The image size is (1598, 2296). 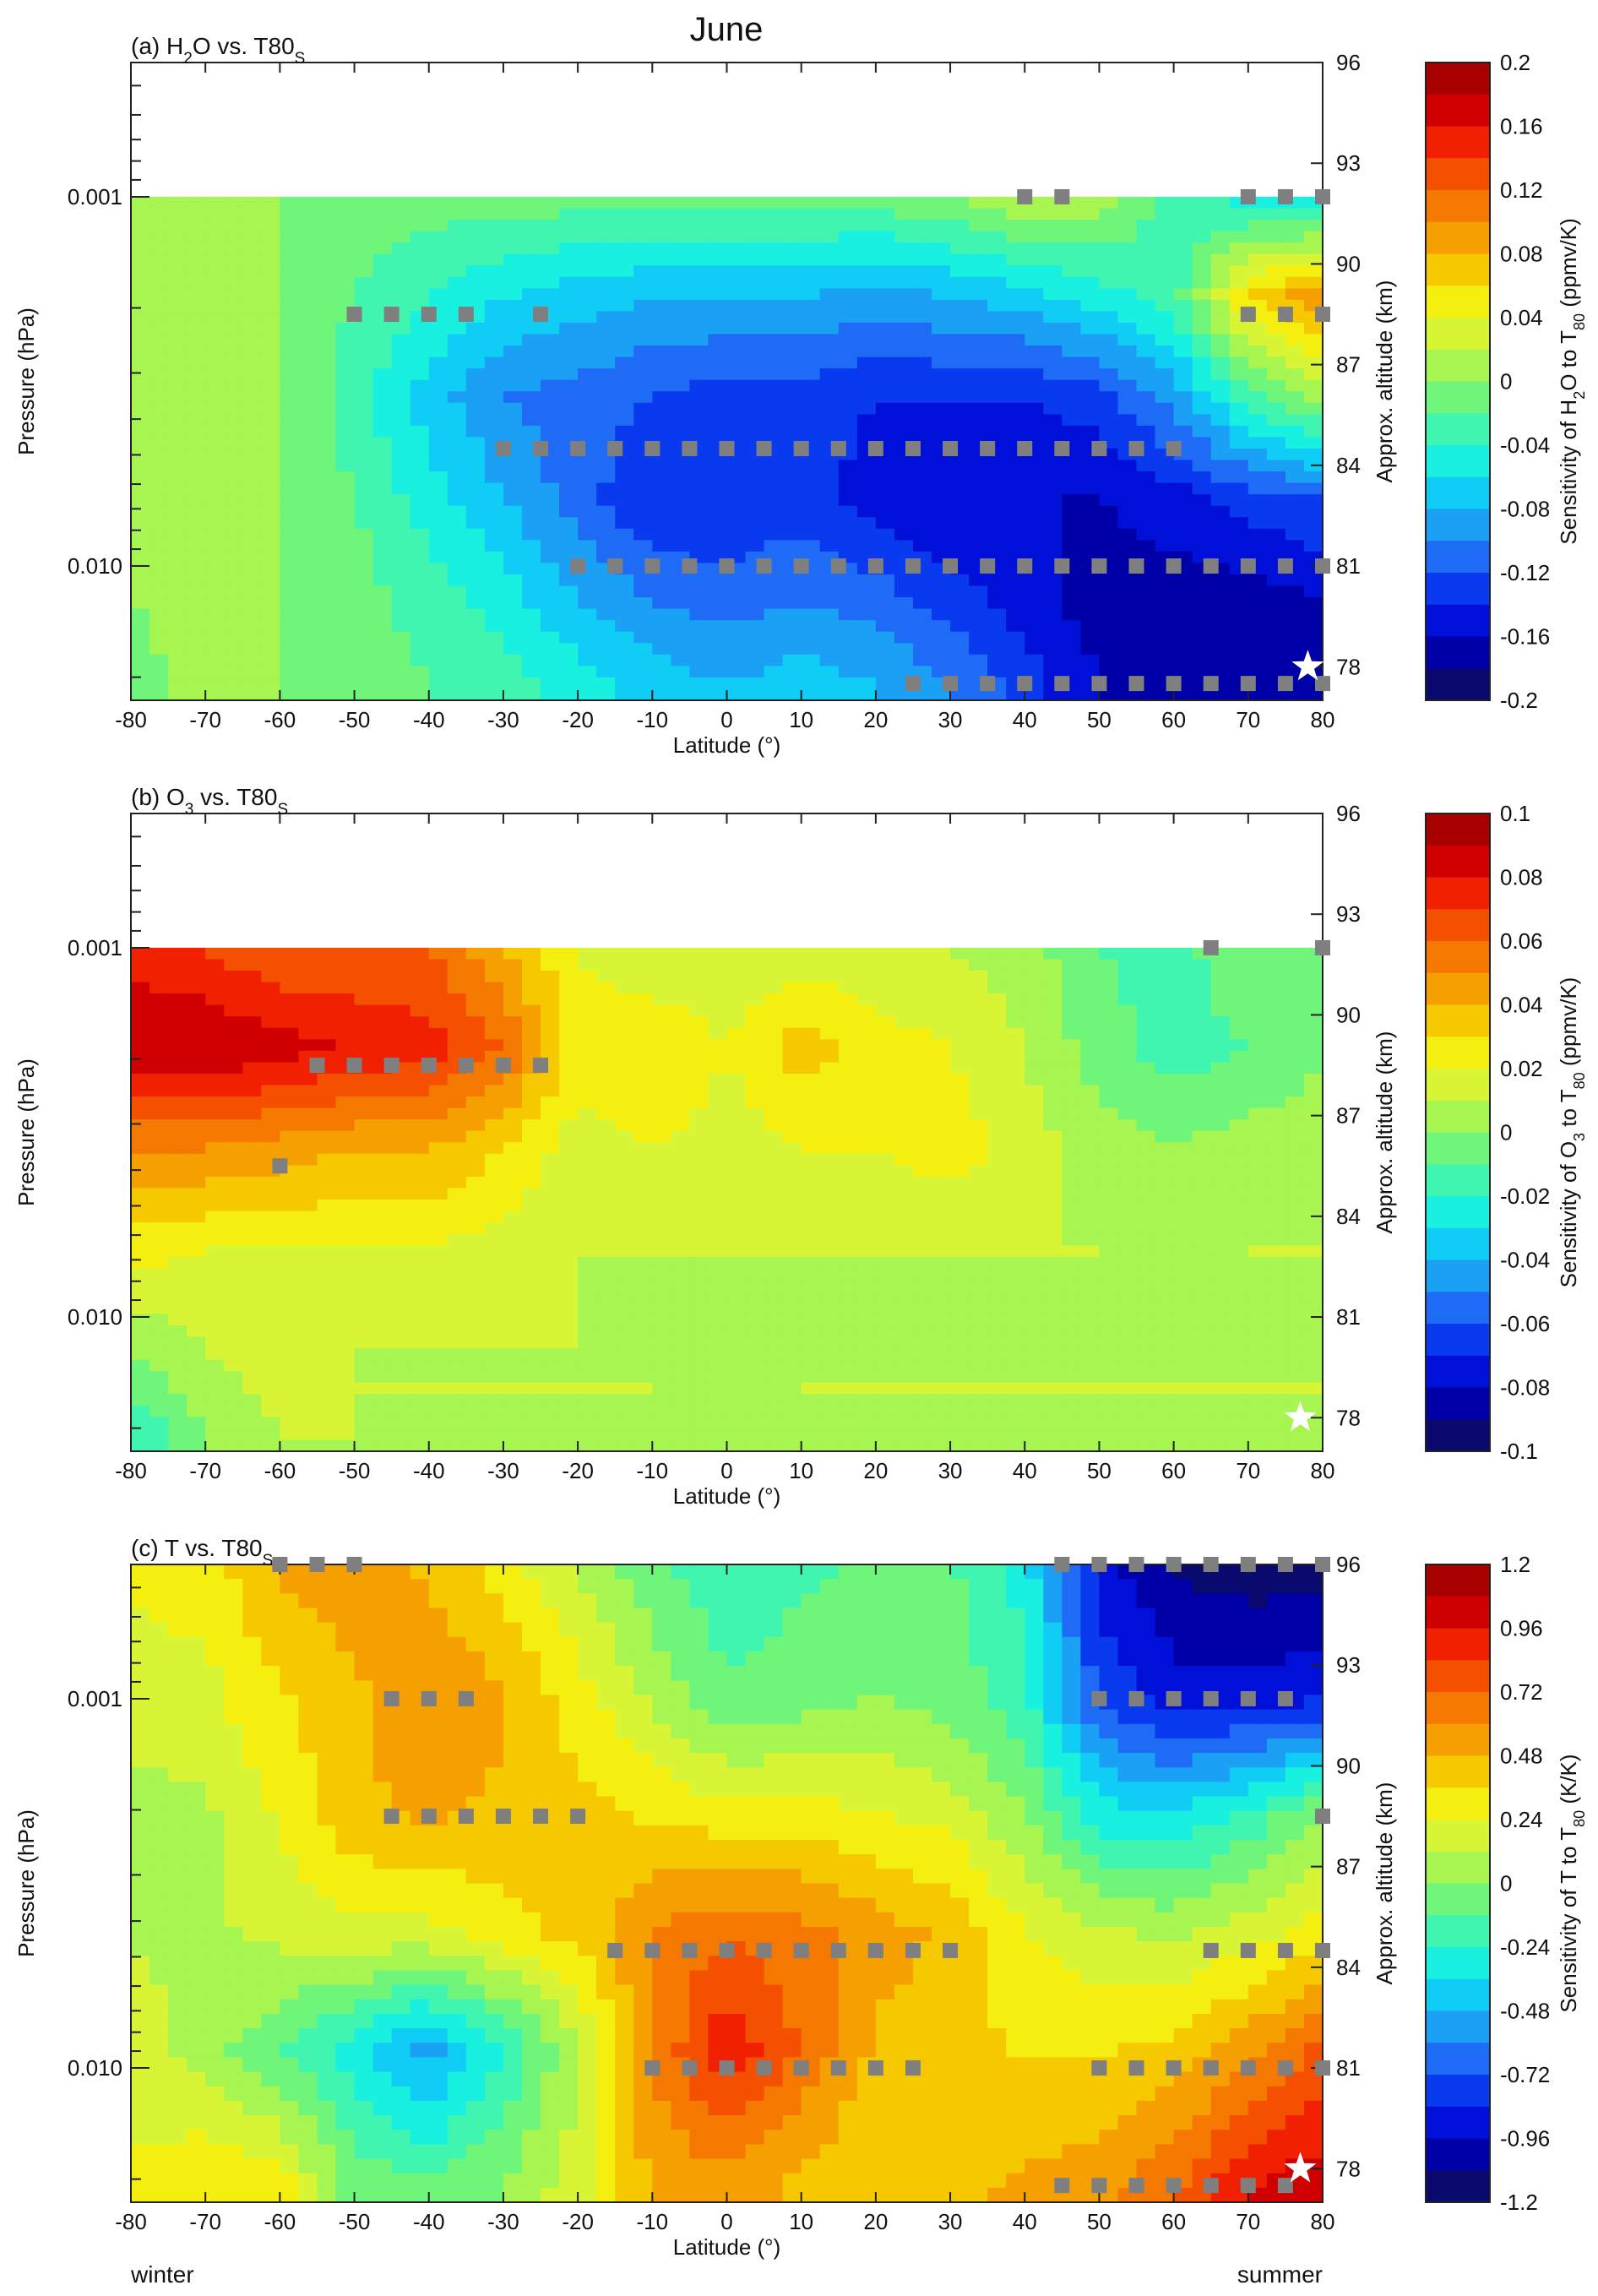 What do you see at coordinates (1285, 196) in the screenshot?
I see `significance-marker` at bounding box center [1285, 196].